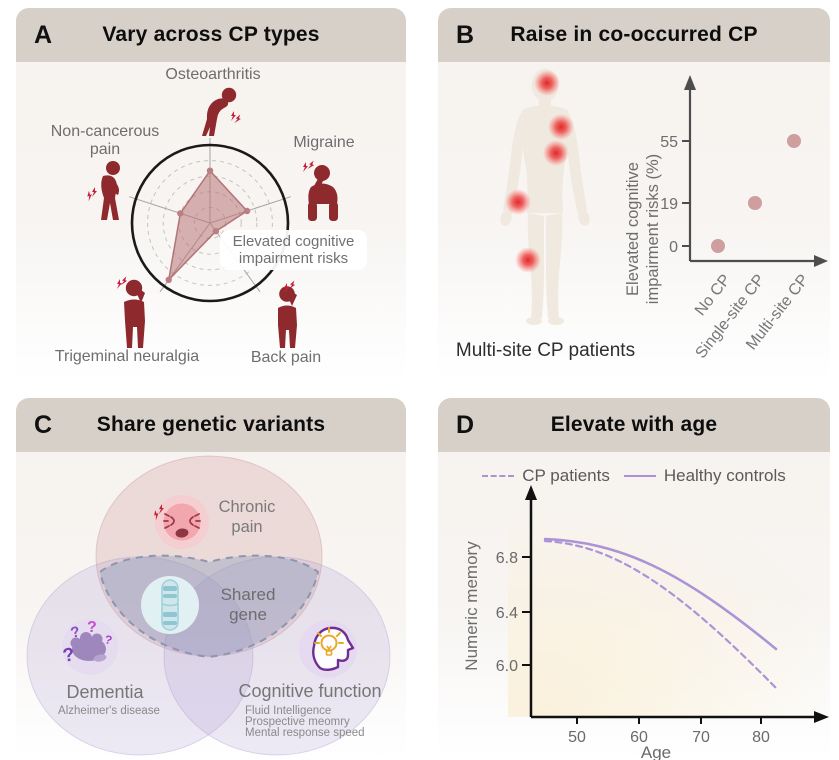  Describe the element at coordinates (821, 261) in the screenshot. I see `x-axis-arrow-icon` at that location.